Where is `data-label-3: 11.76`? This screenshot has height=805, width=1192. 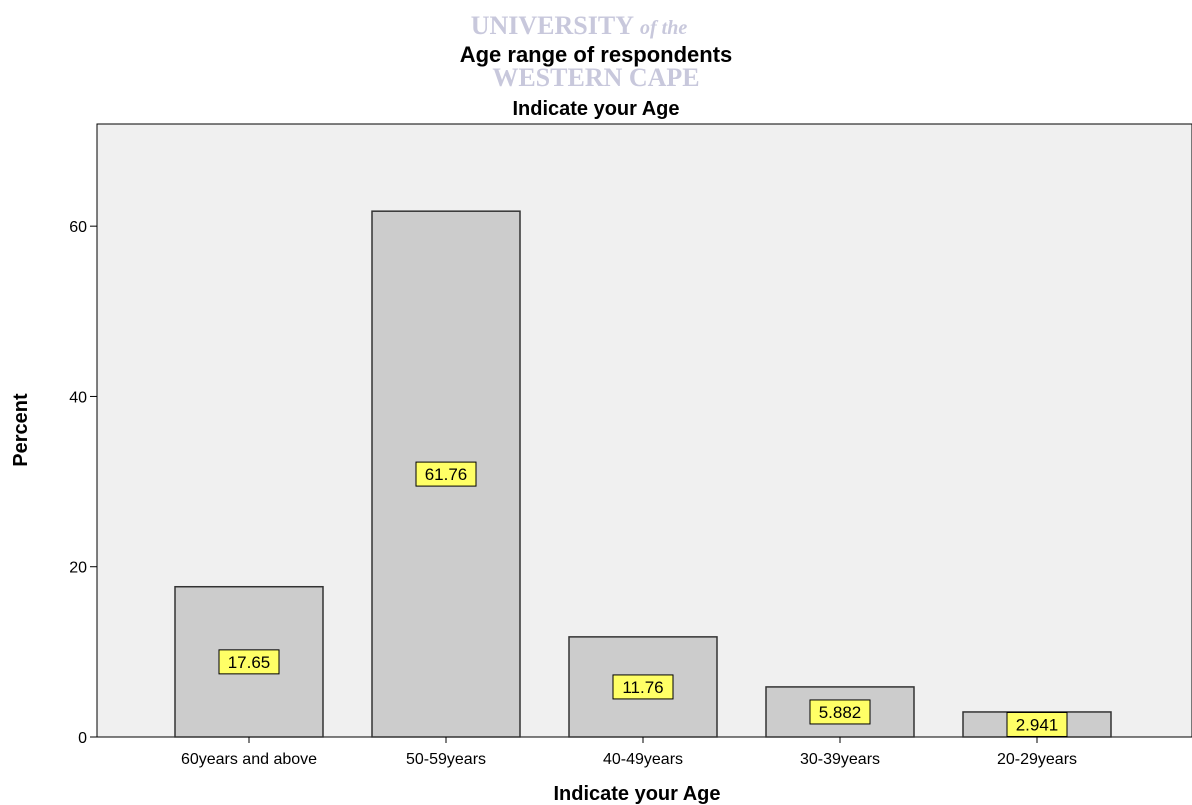 data-label-3: 11.76 is located at coordinates (642, 687).